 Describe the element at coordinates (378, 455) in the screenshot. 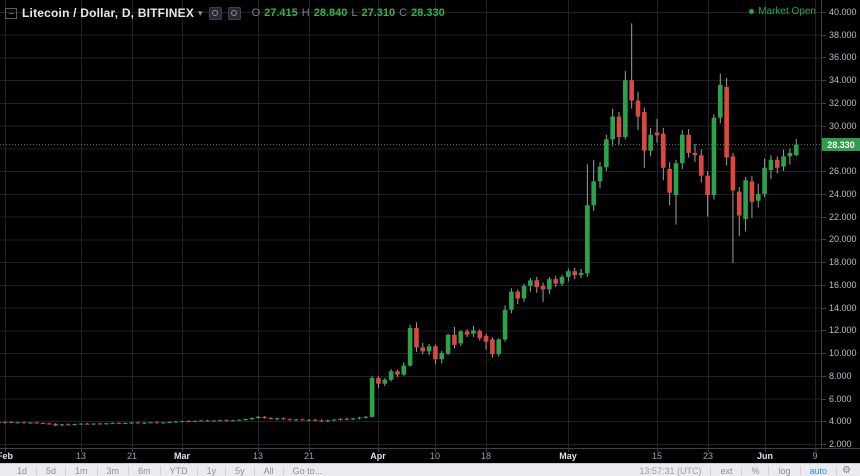

I see `time-tick: Apr` at that location.